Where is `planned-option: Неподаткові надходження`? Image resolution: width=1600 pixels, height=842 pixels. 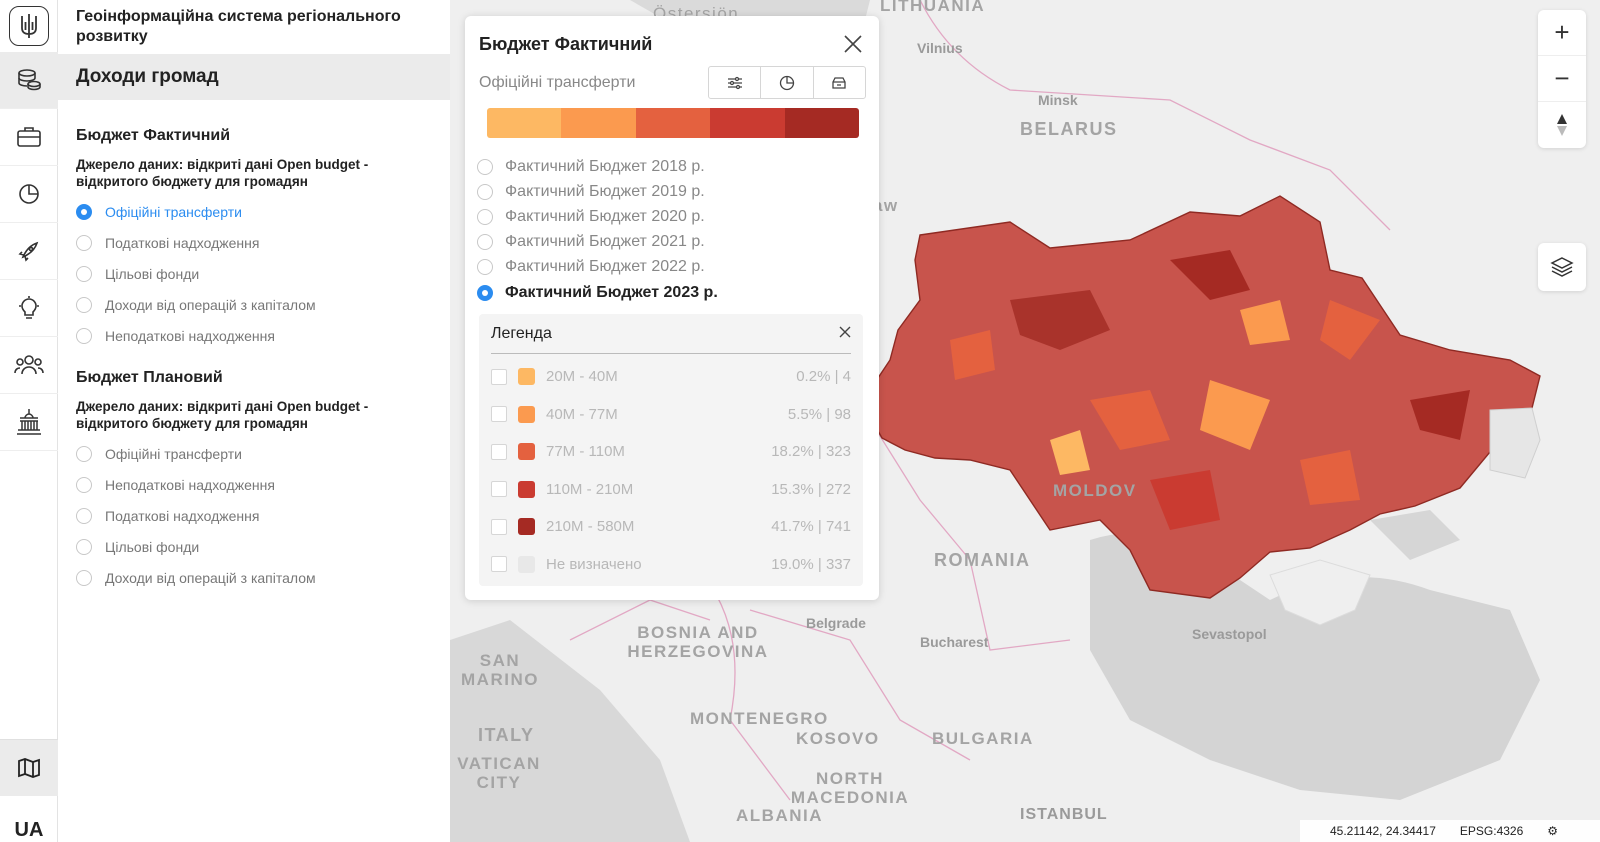
planned-option: Неподаткові надходження is located at coordinates (254, 484).